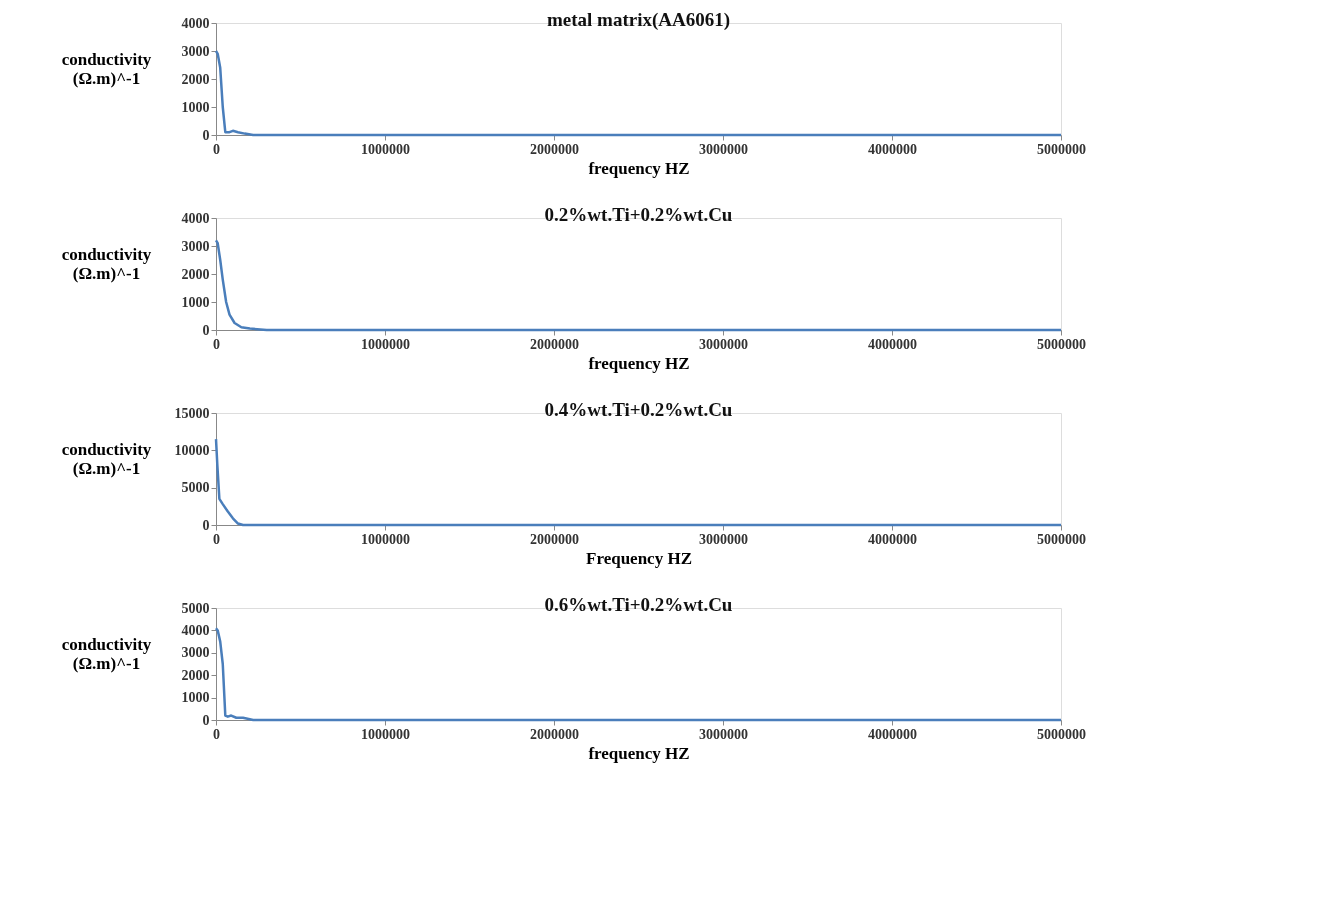 The width and height of the screenshot is (1341, 909). What do you see at coordinates (639, 558) in the screenshot?
I see `x-axis-title: Frequency HZ` at bounding box center [639, 558].